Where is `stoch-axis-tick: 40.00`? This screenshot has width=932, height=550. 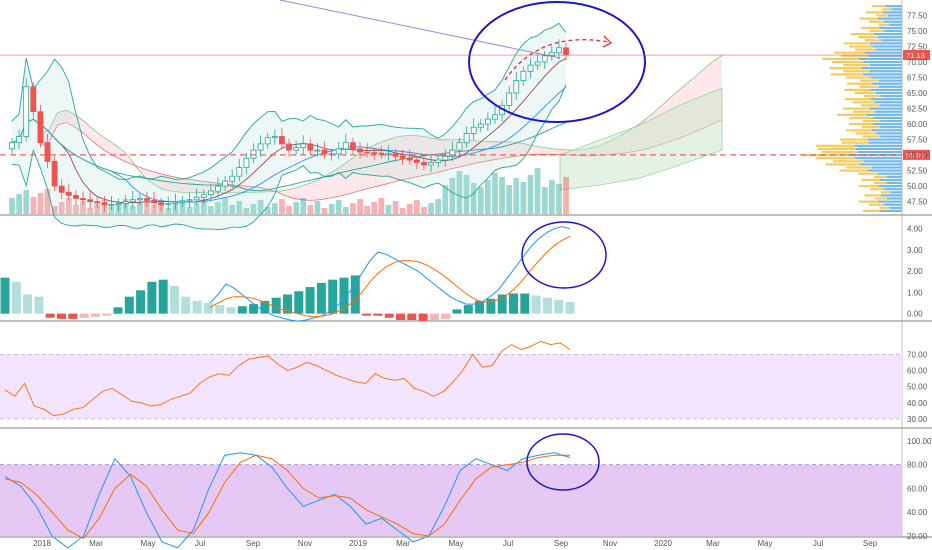 stoch-axis-tick: 40.00 is located at coordinates (917, 512).